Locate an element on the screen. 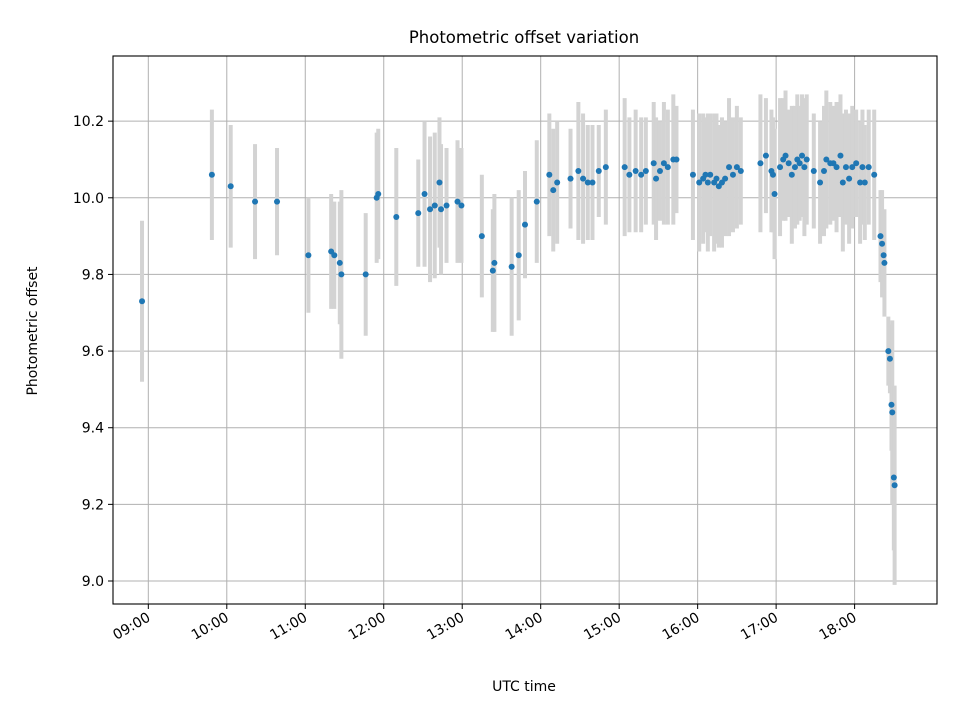 The height and width of the screenshot is (724, 960). y-axis-ticks: 9.0 9.2 9.4 9.6 9.8 10.0 10.2 is located at coordinates (93, 352).